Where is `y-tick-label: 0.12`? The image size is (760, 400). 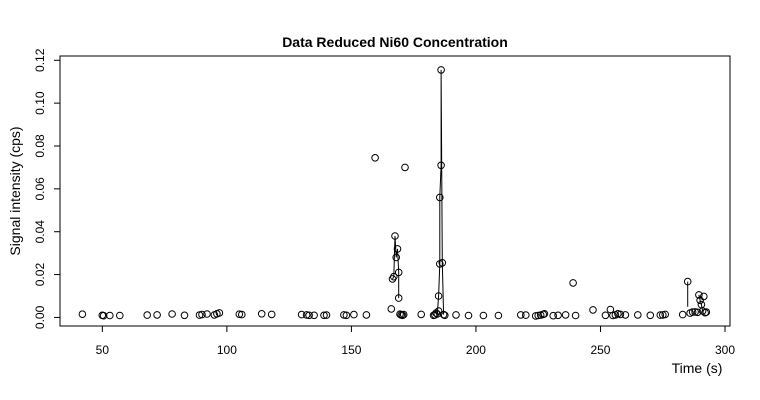 y-tick-label: 0.12 is located at coordinates (40, 60).